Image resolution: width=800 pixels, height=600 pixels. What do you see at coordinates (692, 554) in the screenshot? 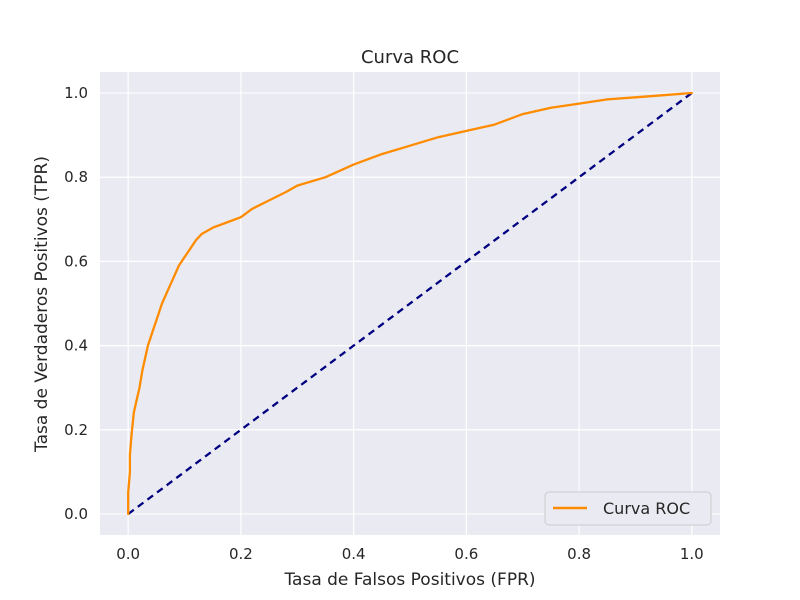
I see `x-tick-label: 1.0` at bounding box center [692, 554].